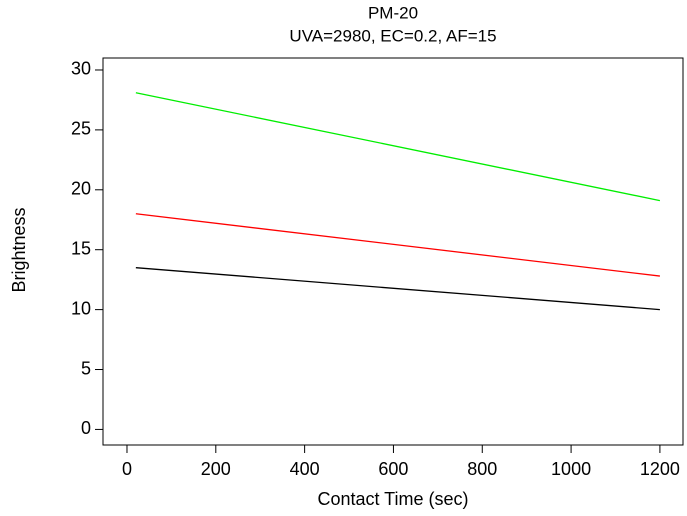 This screenshot has height=516, width=687. I want to click on y-tick-label: 30, so click(81, 69).